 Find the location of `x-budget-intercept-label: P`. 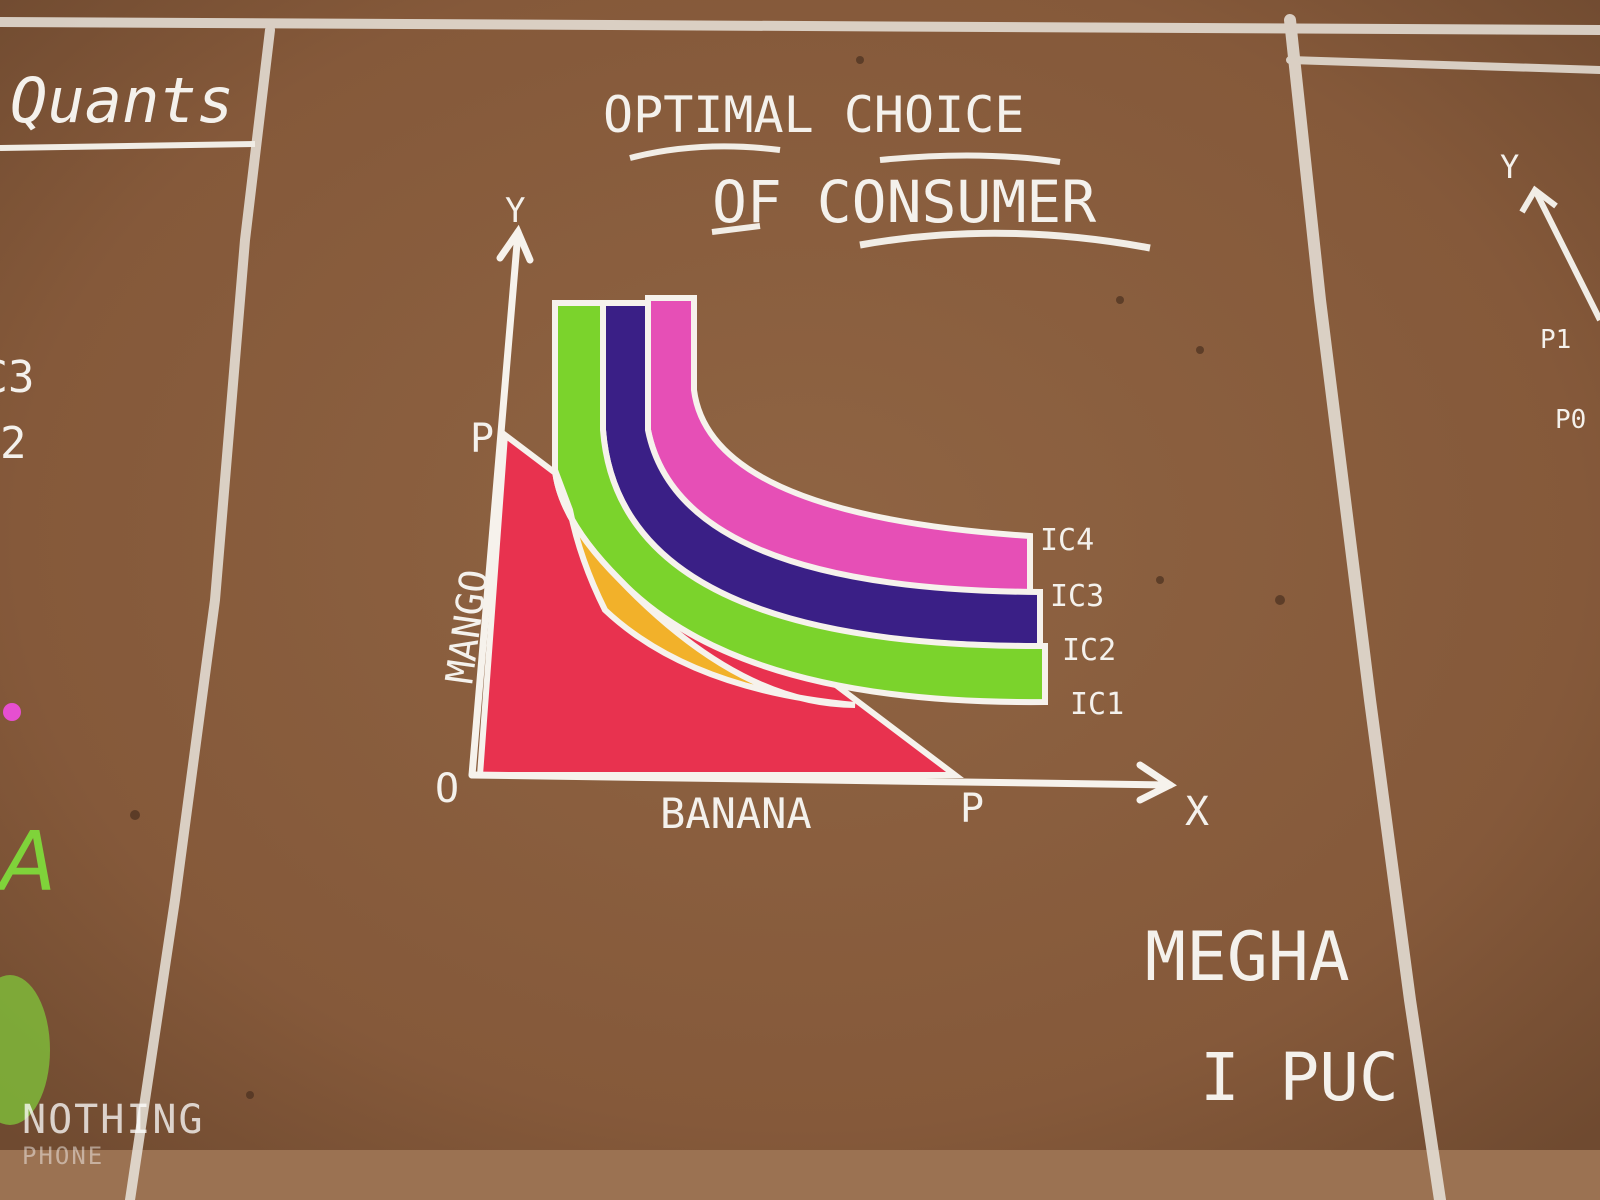

x-budget-intercept-label: P is located at coordinates (972, 809).